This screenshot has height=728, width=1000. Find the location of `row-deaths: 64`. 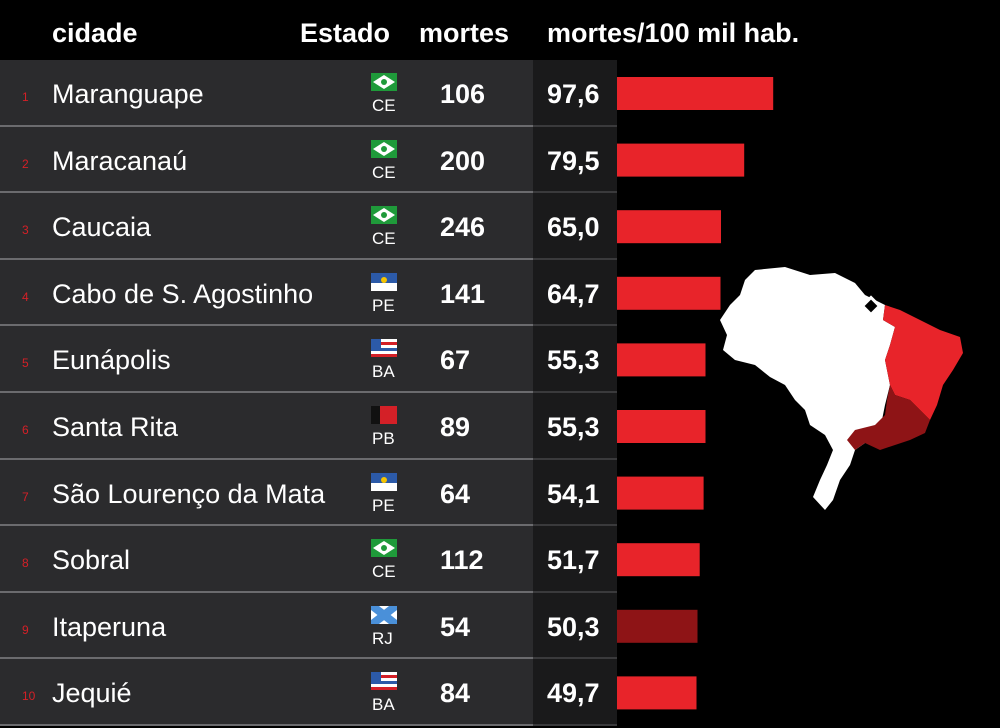

row-deaths: 64 is located at coordinates (455, 493).